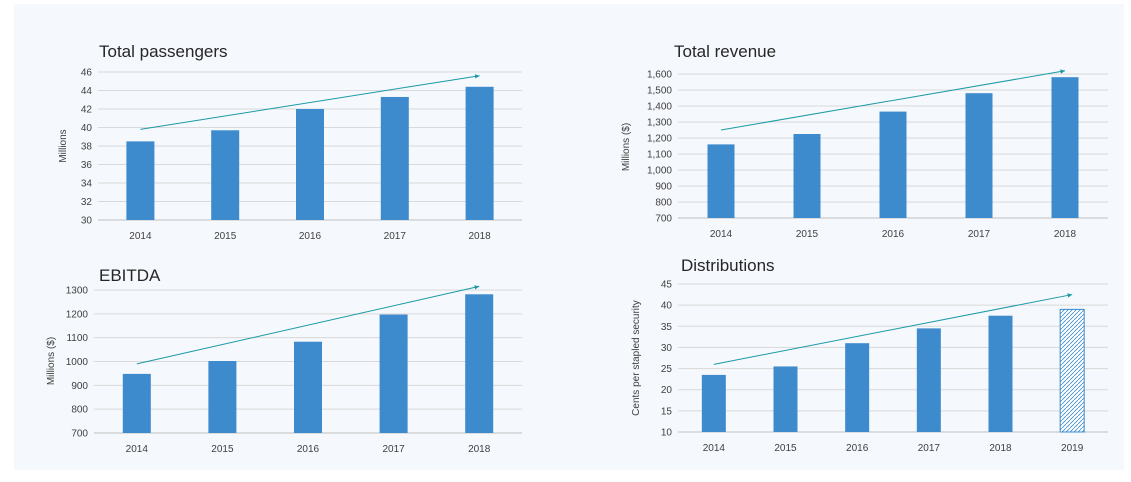 This screenshot has height=482, width=1131. I want to click on y-tick-label: 1,600, so click(659, 75).